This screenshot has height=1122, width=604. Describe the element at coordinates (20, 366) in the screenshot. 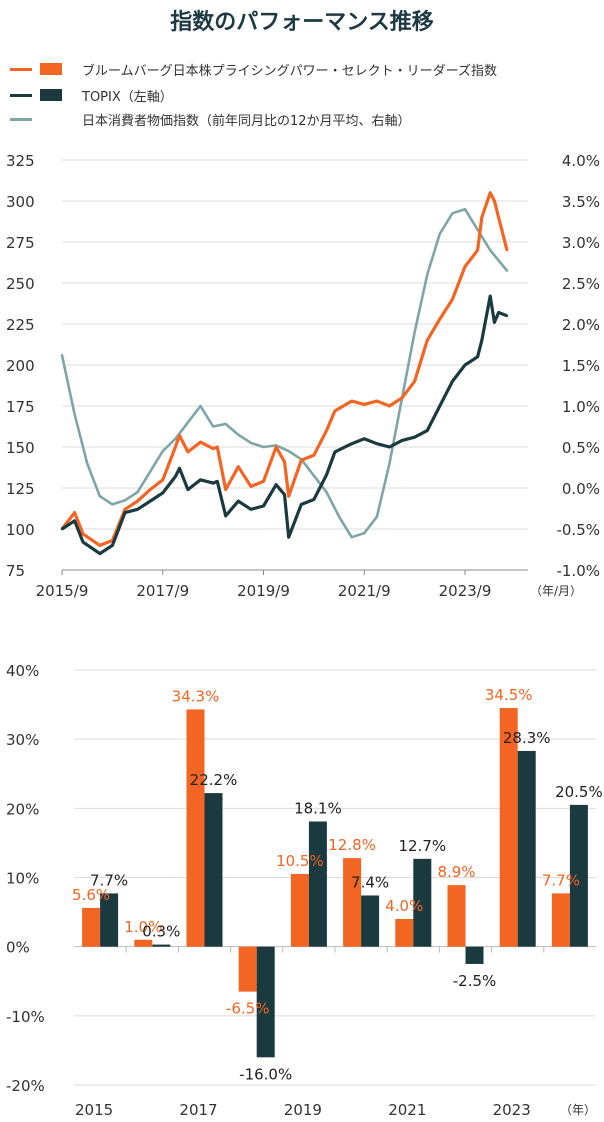

I see `y-left-tick-label: 200` at that location.